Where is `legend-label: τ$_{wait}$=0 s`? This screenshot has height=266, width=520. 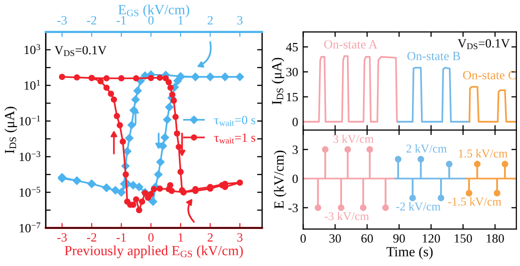 legend-label: τ$_{wait}$=0 s is located at coordinates (235, 121).